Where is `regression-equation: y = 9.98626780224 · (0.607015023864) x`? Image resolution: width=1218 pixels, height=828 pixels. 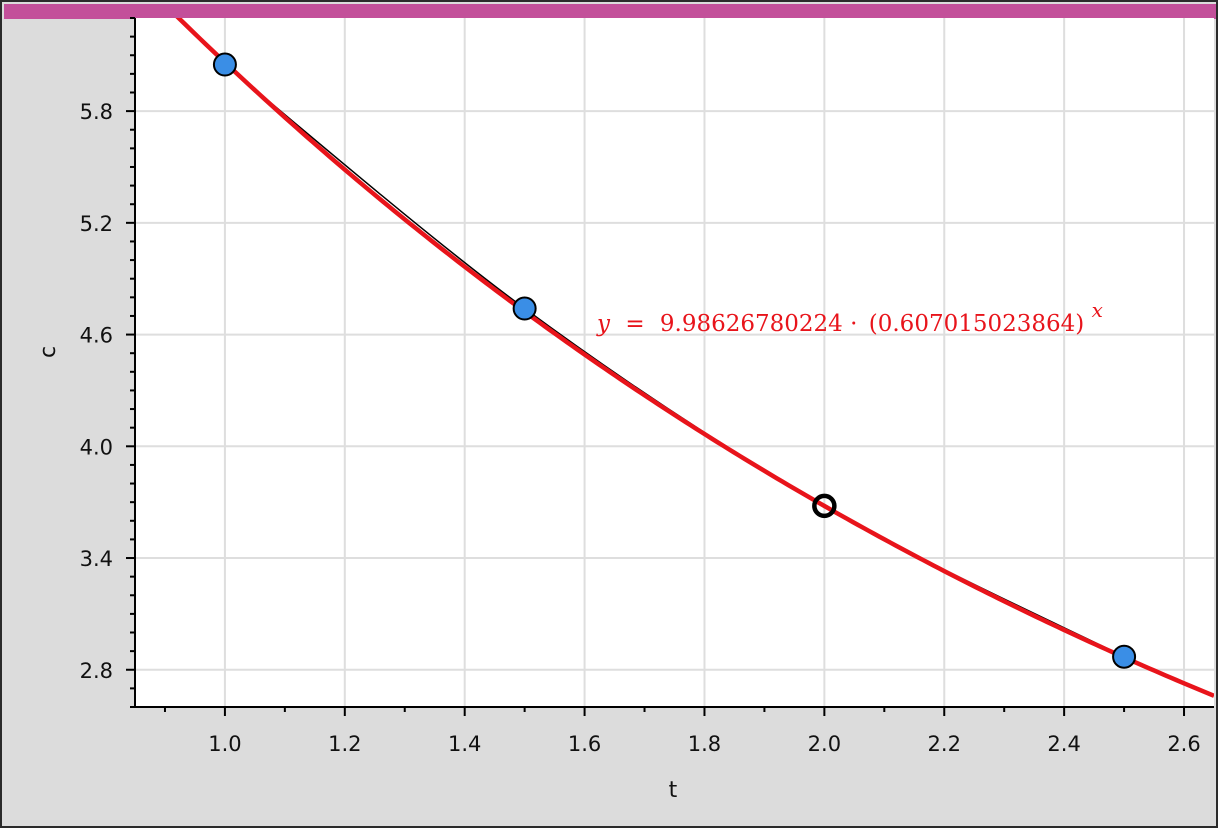 regression-equation: y = 9.98626780224 · (0.607015023864) x is located at coordinates (849, 317).